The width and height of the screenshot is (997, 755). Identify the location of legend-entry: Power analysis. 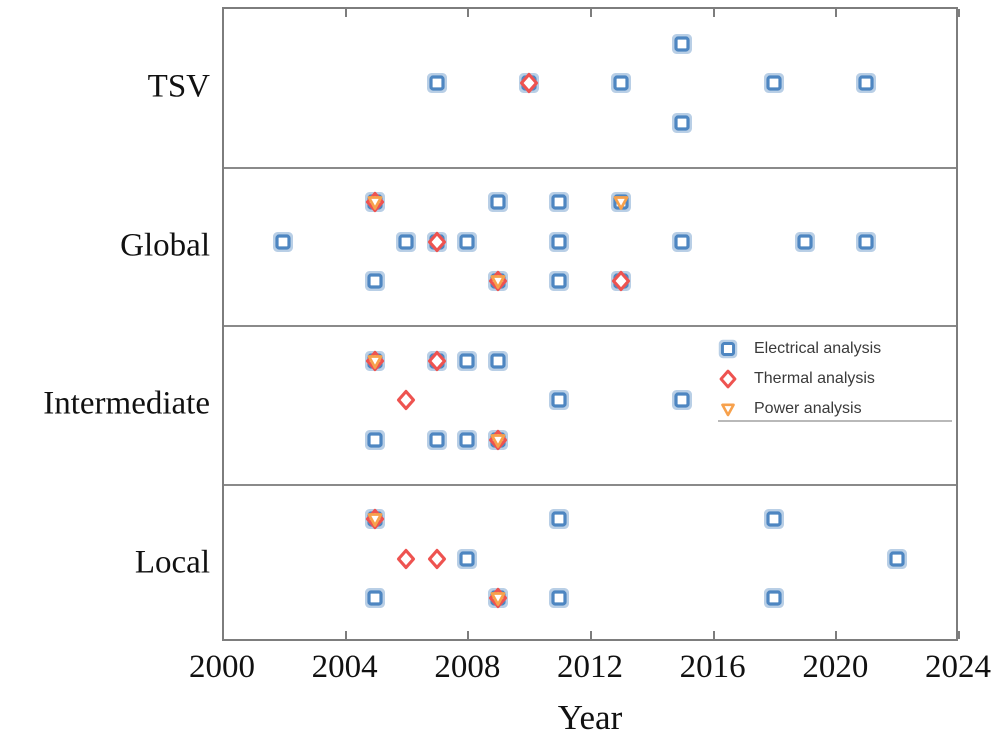
(798, 409).